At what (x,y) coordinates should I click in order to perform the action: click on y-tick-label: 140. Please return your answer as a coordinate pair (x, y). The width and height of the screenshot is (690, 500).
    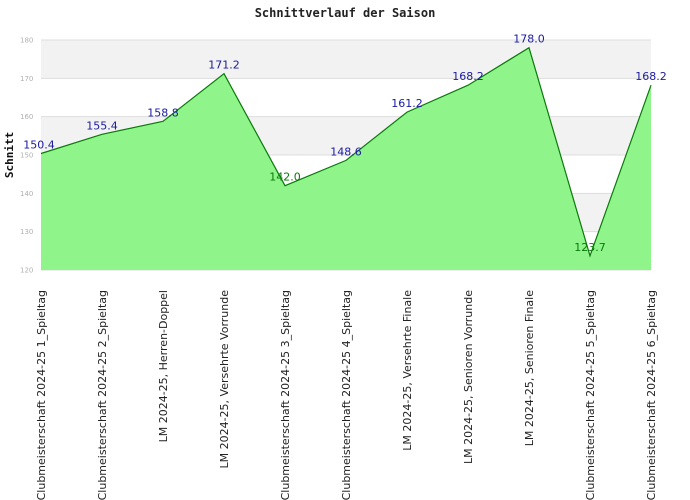
    Looking at the image, I should click on (26, 194).